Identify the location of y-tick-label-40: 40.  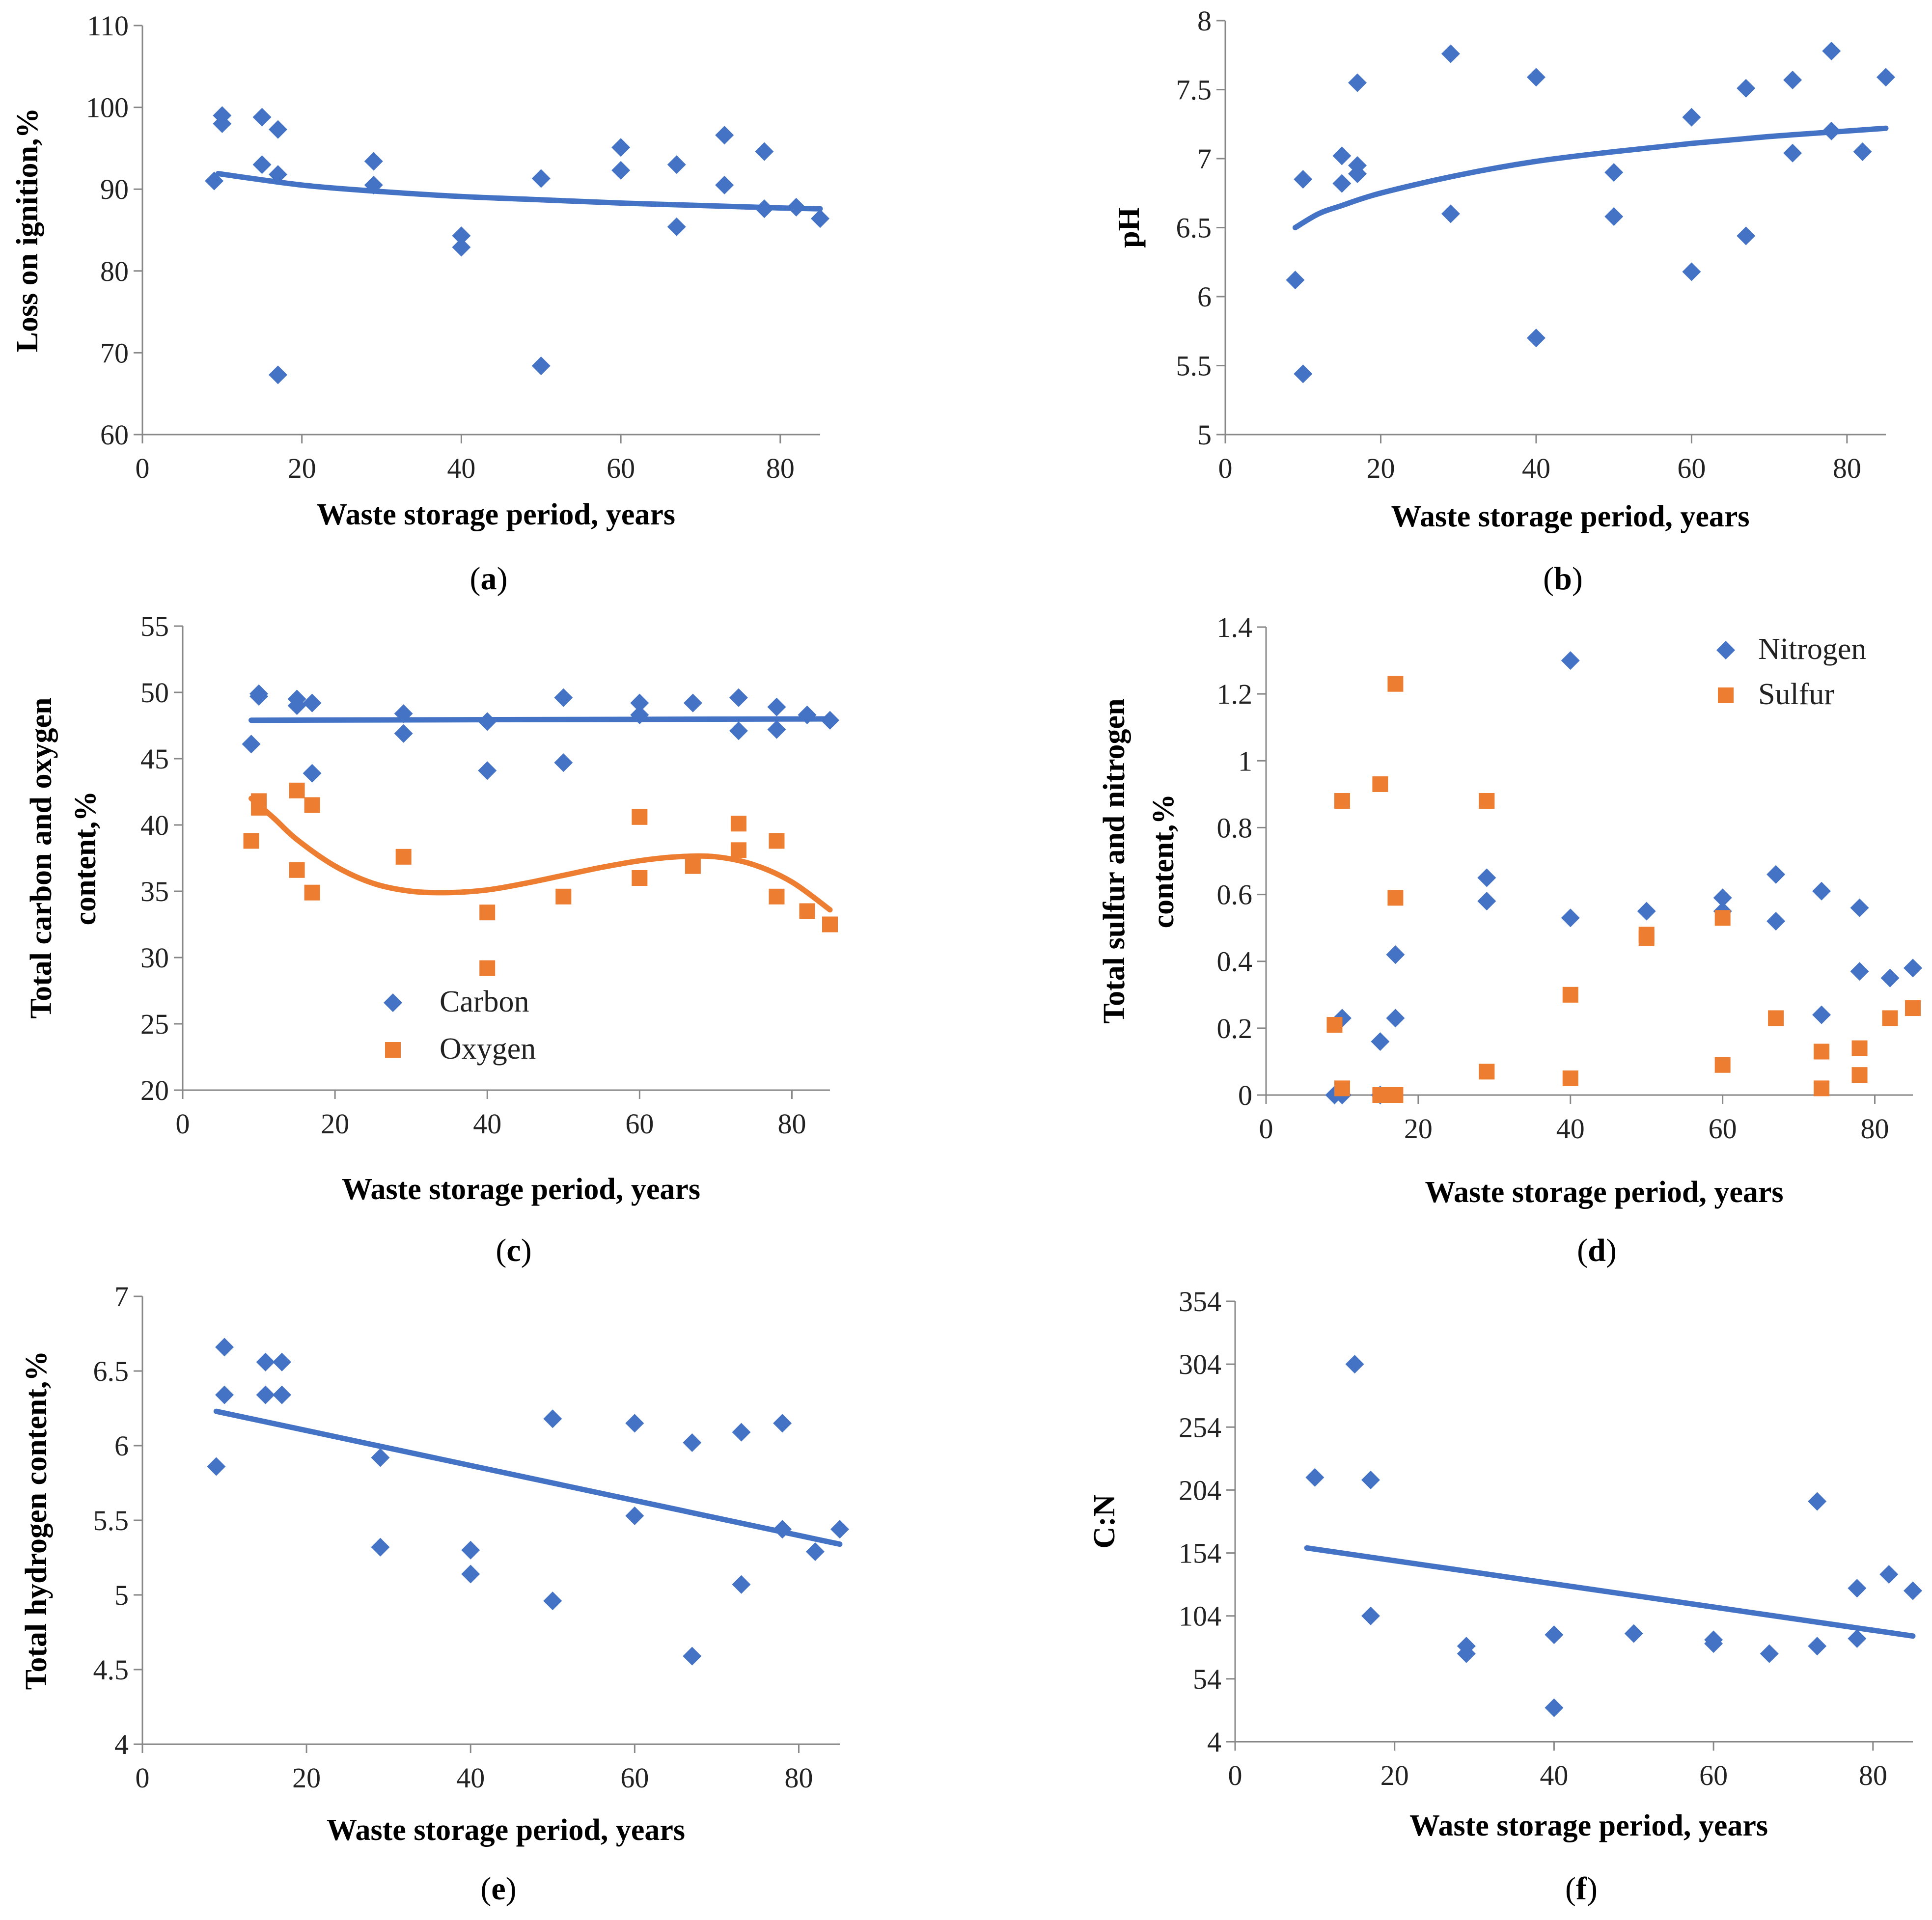
(154, 825).